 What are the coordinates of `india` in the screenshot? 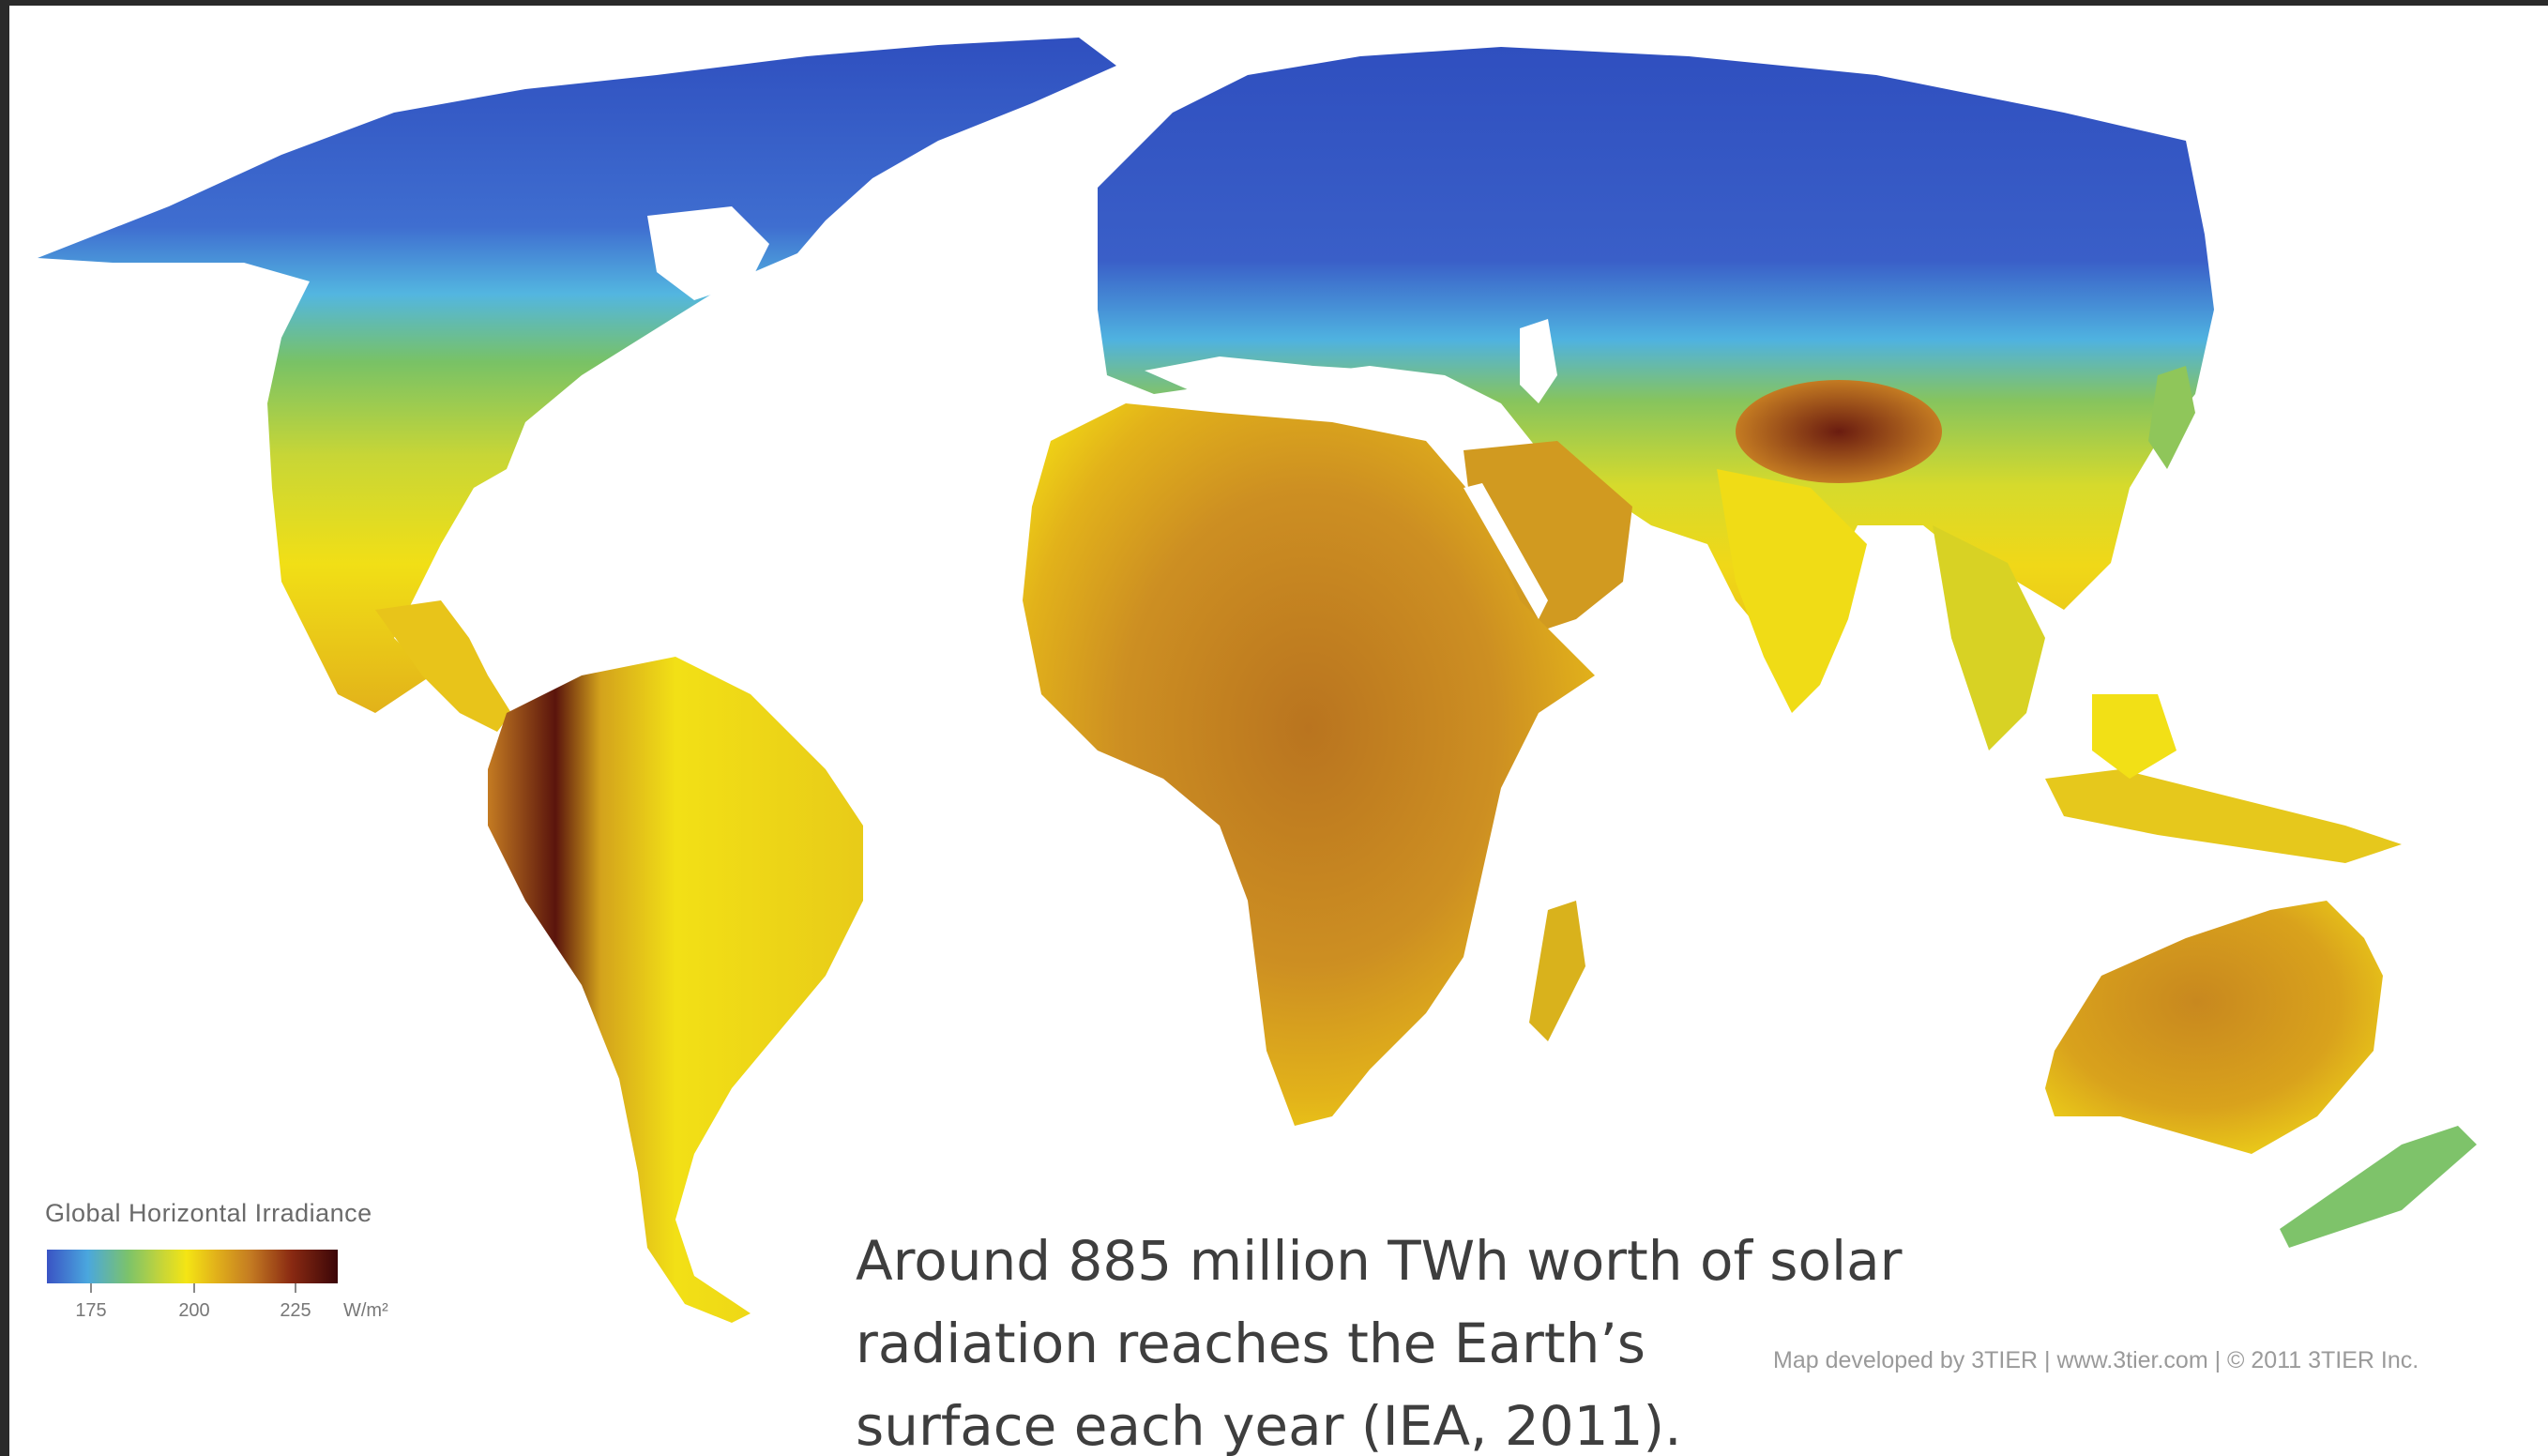 It's located at (1792, 591).